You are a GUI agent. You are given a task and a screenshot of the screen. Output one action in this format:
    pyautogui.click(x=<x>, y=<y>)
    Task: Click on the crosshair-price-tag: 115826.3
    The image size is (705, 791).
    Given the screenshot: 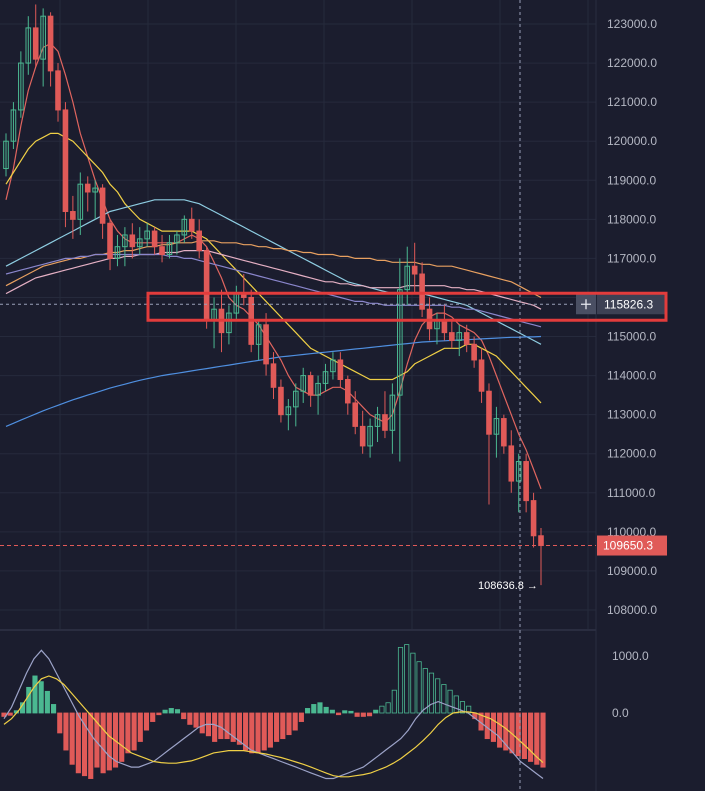 What is the action you would take?
    pyautogui.click(x=620, y=304)
    